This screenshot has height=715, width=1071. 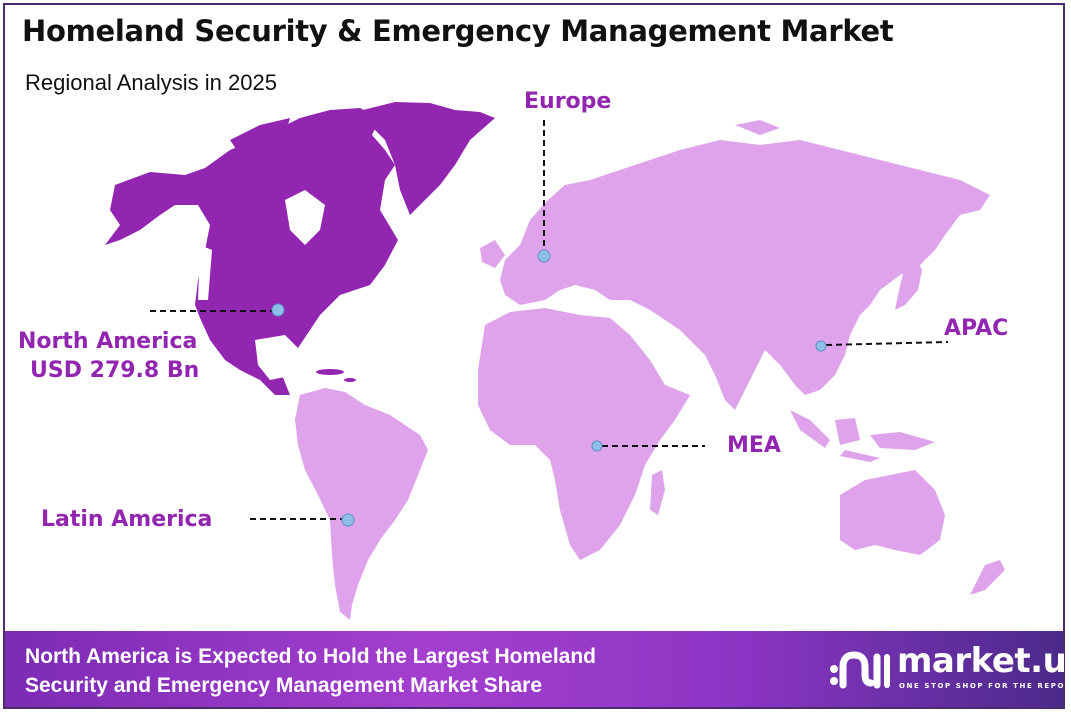 What do you see at coordinates (568, 101) in the screenshot?
I see `label-europe: Europe` at bounding box center [568, 101].